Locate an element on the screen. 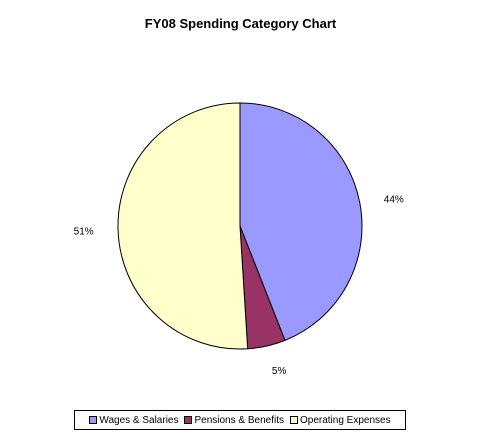 The width and height of the screenshot is (481, 440). legend-label-pensions: Pensions & Benefits is located at coordinates (239, 420).